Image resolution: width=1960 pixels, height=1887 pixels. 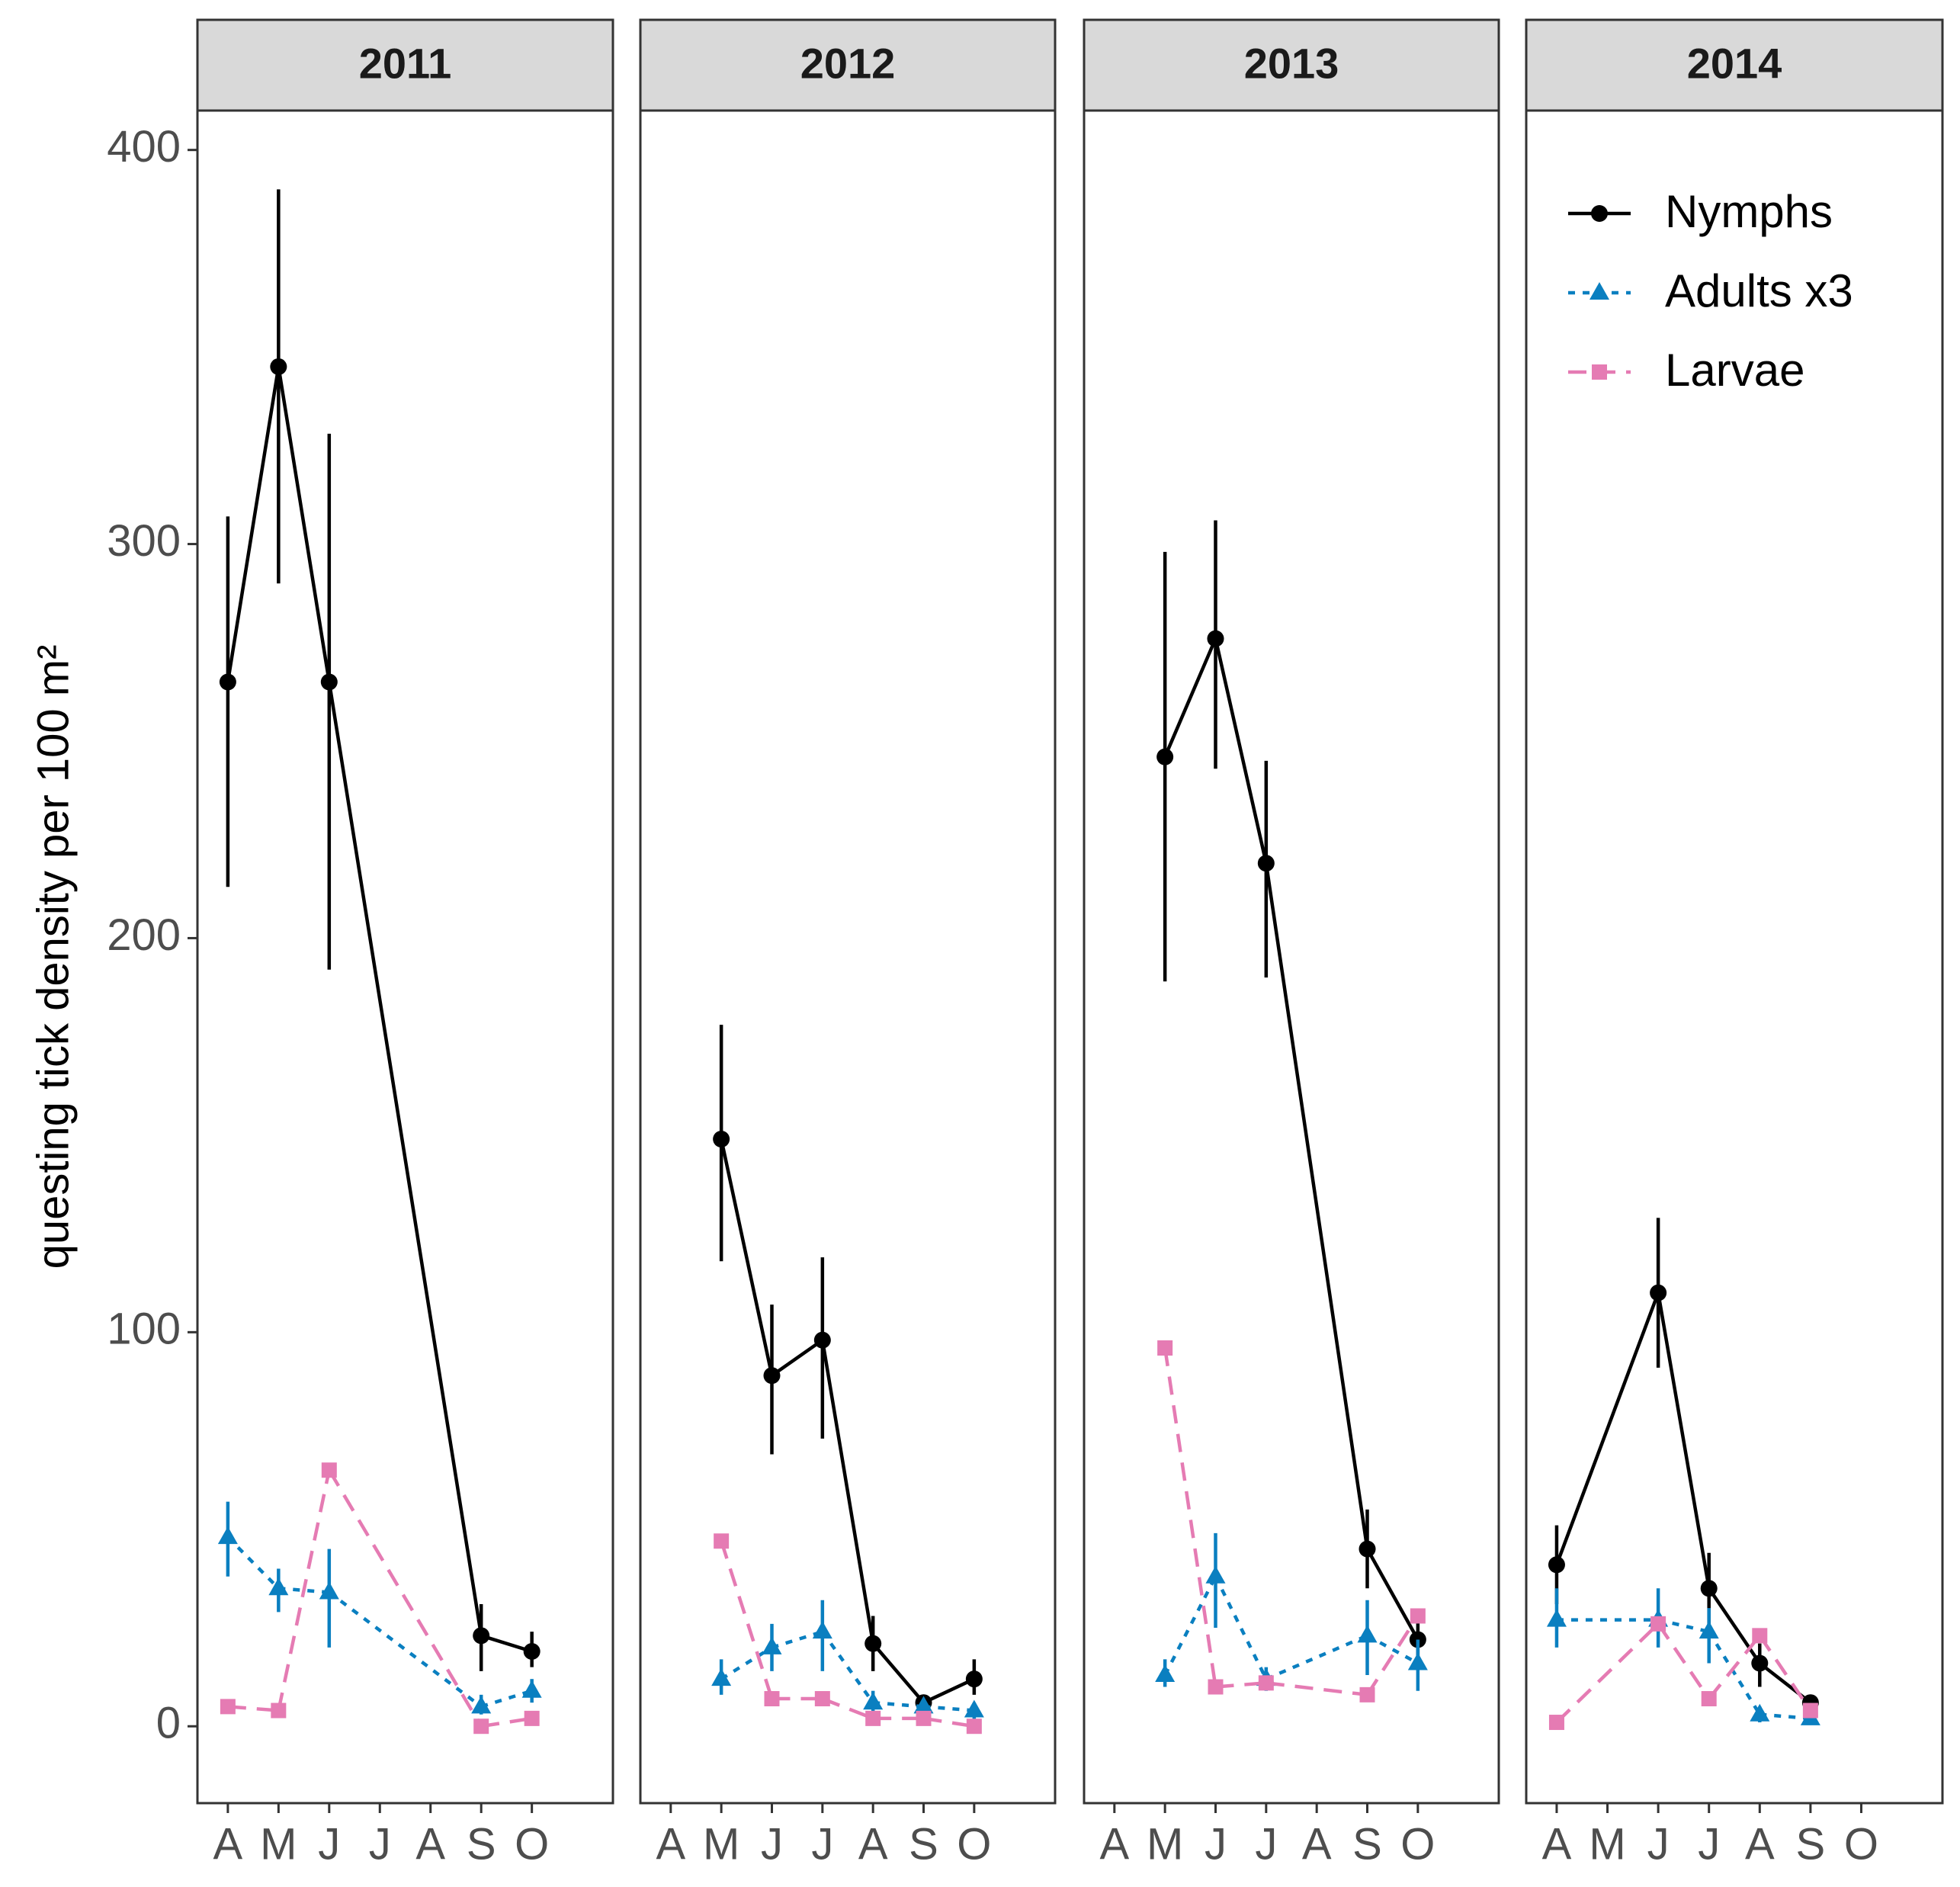 What do you see at coordinates (144, 935) in the screenshot?
I see `y-tick-label: 200` at bounding box center [144, 935].